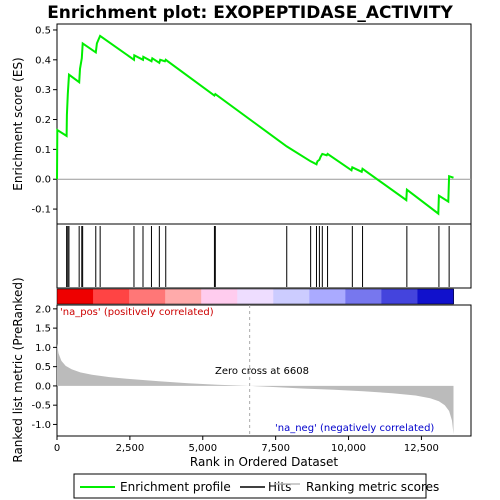 The image size is (500, 500). What do you see at coordinates (354, 428) in the screenshot?
I see `negative-correlation-label: 'na_neg' (negatively correlated)` at bounding box center [354, 428].